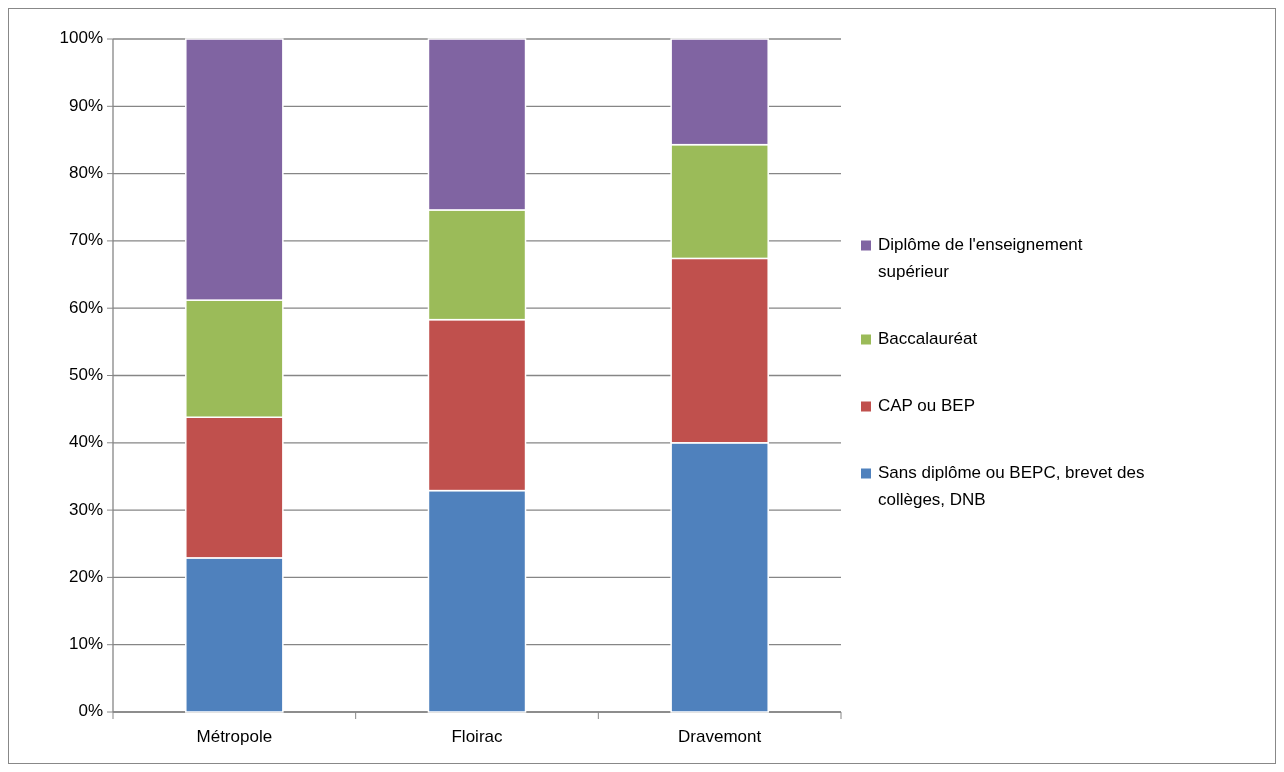 Image resolution: width=1284 pixels, height=772 pixels. I want to click on legend-label: Diplôme de l'enseignement supérieur, so click(980, 257).